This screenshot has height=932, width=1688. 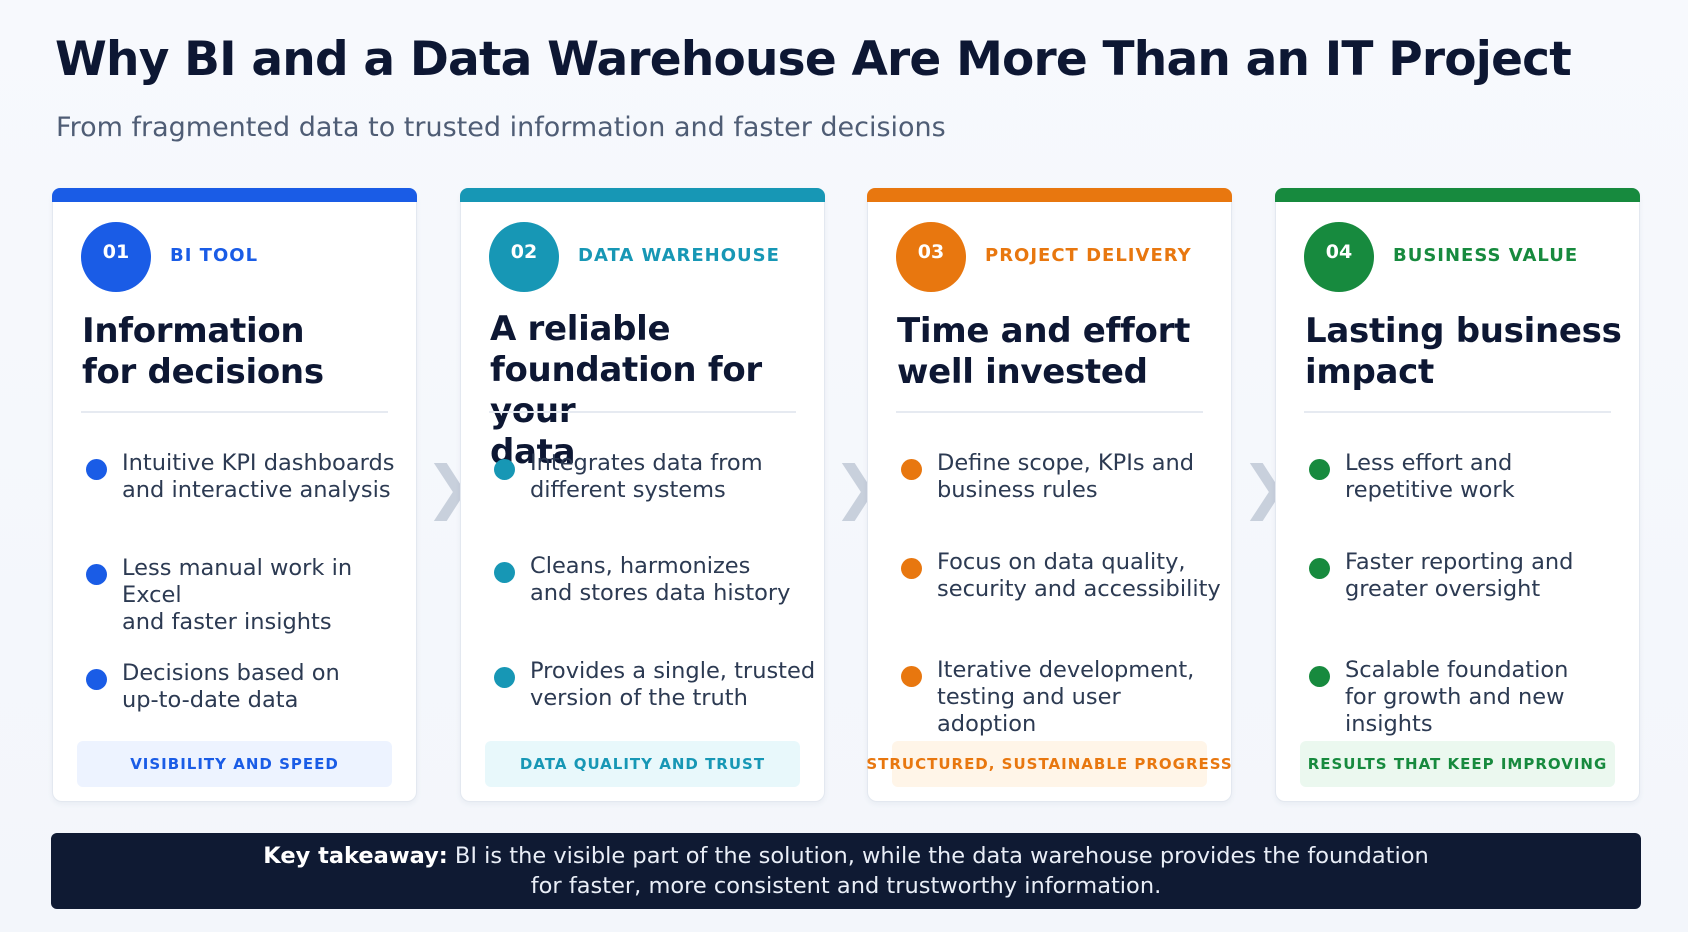 What do you see at coordinates (203, 351) in the screenshot?
I see `card-heading: Information for decisions` at bounding box center [203, 351].